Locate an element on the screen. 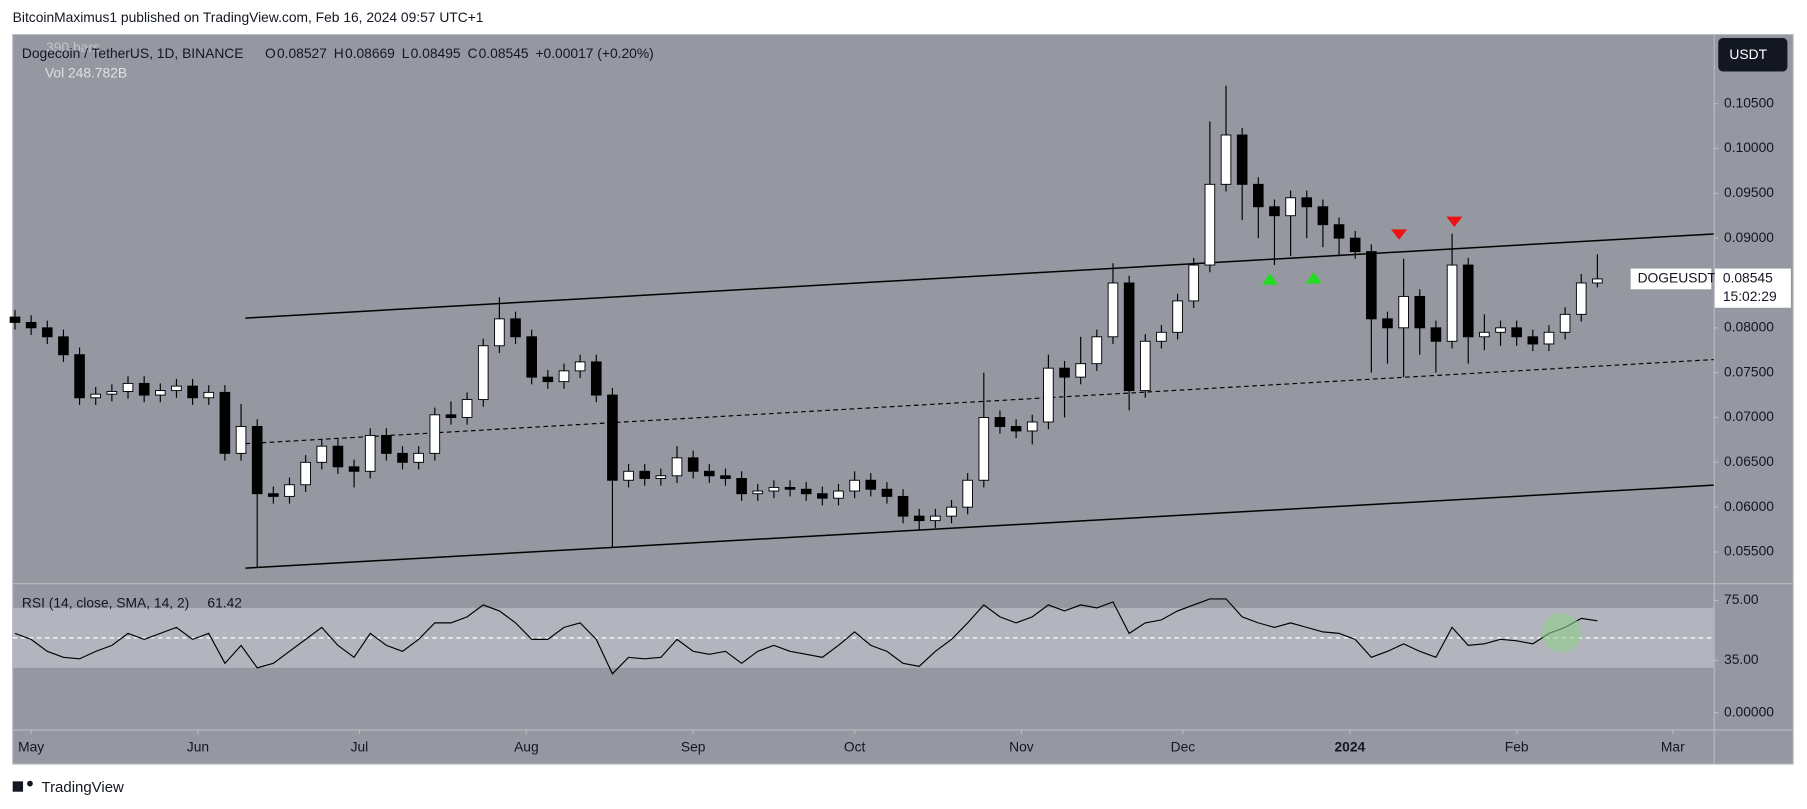  volume: Vol 248.782B is located at coordinates (86, 72).